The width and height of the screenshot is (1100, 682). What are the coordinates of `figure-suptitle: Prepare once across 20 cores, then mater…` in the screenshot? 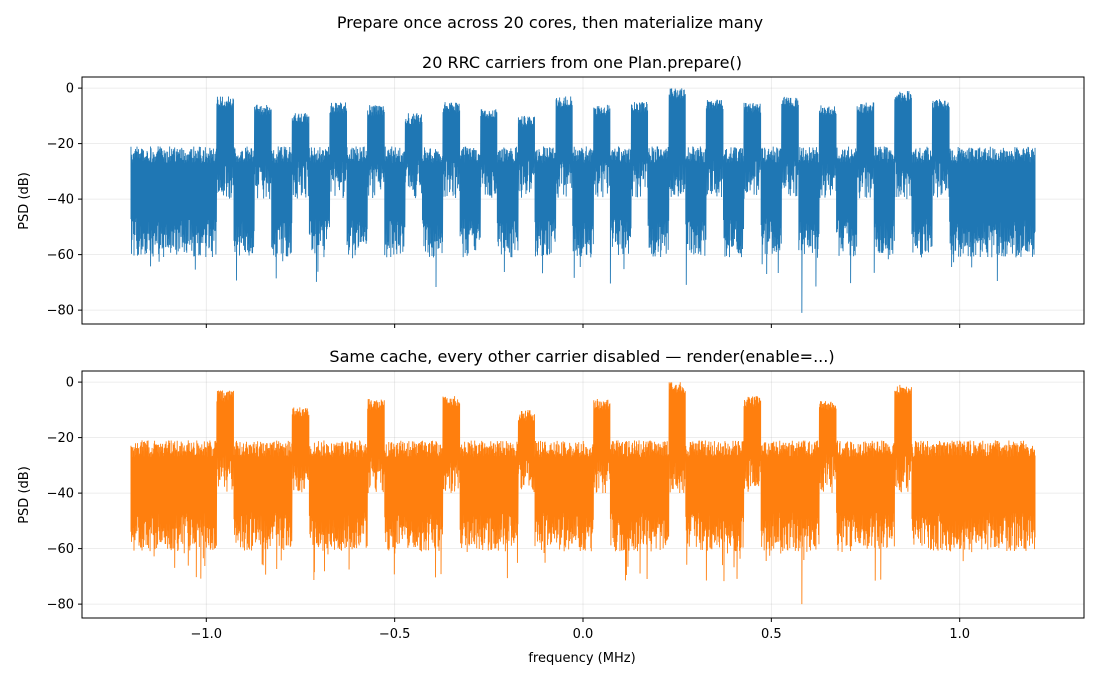 It's located at (550, 22).